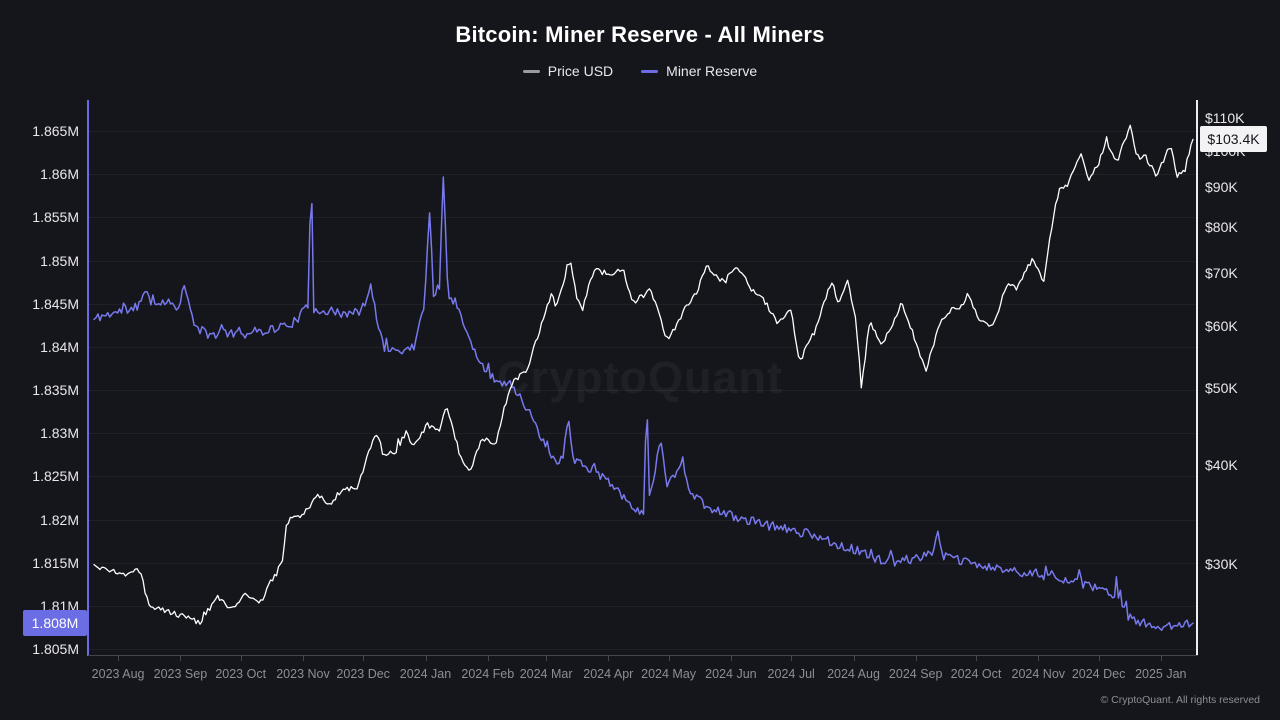  Describe the element at coordinates (59, 519) in the screenshot. I see `left-axis-tick-label: 1.82M` at that location.